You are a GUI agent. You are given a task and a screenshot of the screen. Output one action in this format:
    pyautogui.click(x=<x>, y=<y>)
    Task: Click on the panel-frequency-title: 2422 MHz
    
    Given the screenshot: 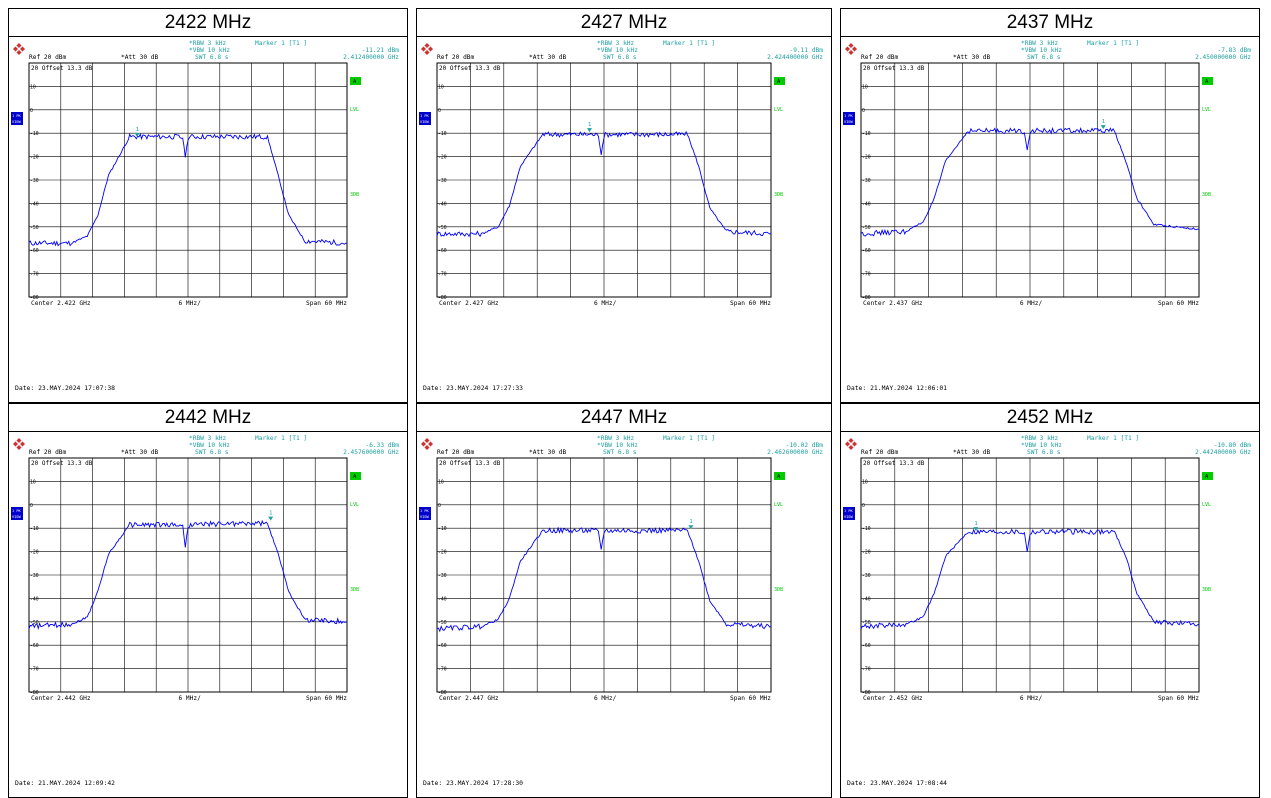 What is the action you would take?
    pyautogui.click(x=208, y=23)
    